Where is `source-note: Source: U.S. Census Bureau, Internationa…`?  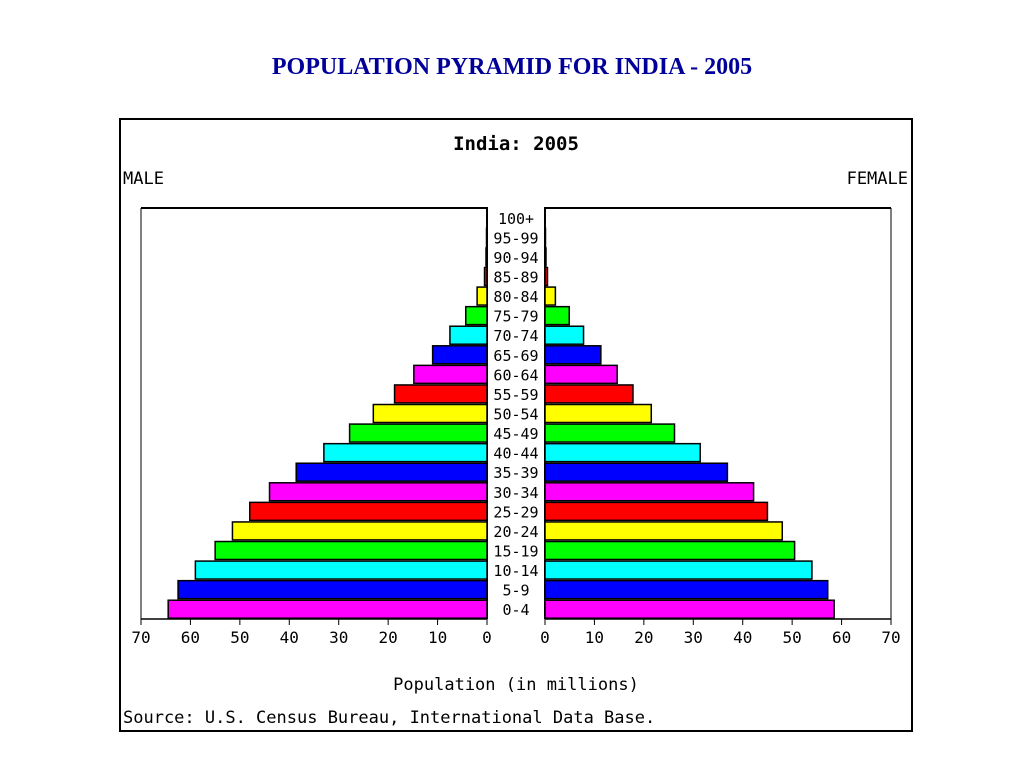 source-note: Source: U.S. Census Bureau, Internationa… is located at coordinates (389, 718).